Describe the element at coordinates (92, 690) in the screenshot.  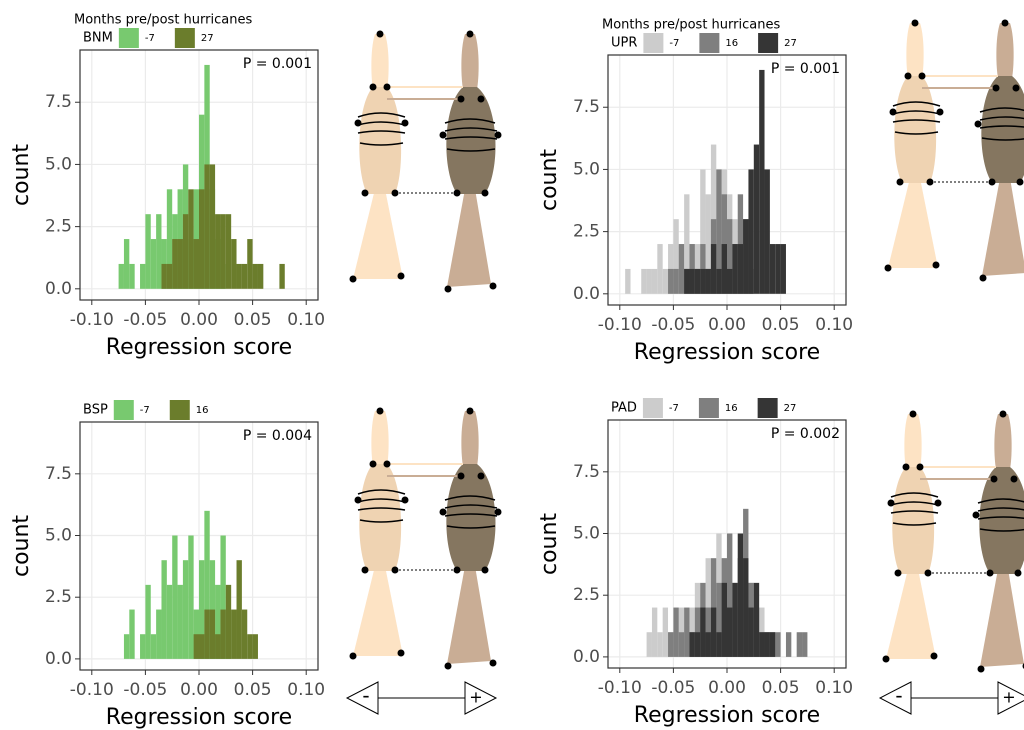
I see `x-tick-label: -0.10` at that location.